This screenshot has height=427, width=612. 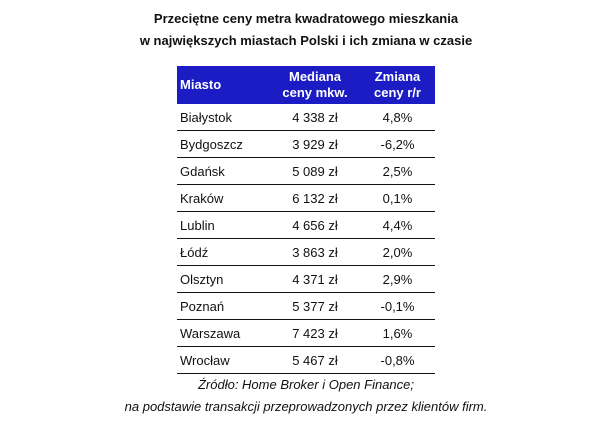 I want to click on change-cell: 4,4%, so click(x=397, y=225).